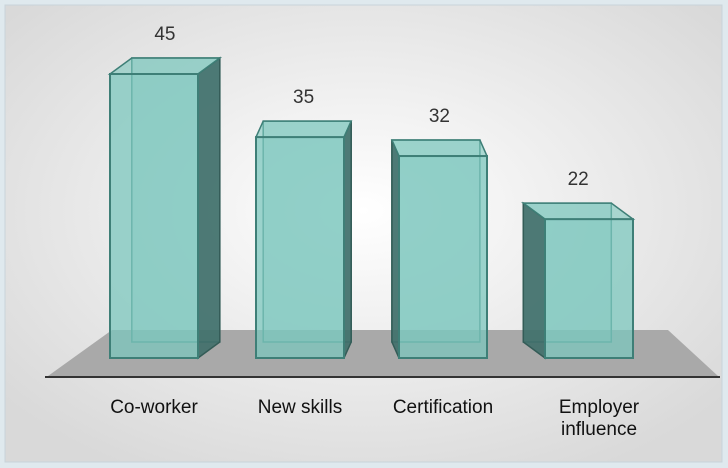  What do you see at coordinates (443, 407) in the screenshot?
I see `x-tick-label: Certification` at bounding box center [443, 407].